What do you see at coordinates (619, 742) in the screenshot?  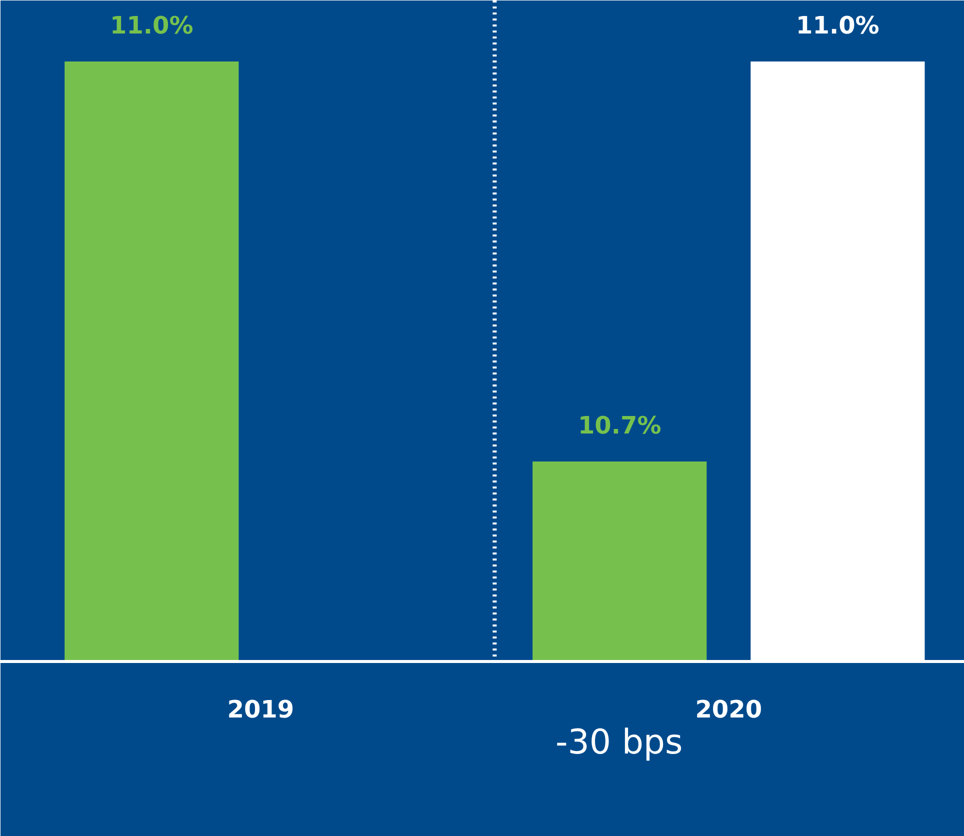 I see `text: -30 bps` at bounding box center [619, 742].